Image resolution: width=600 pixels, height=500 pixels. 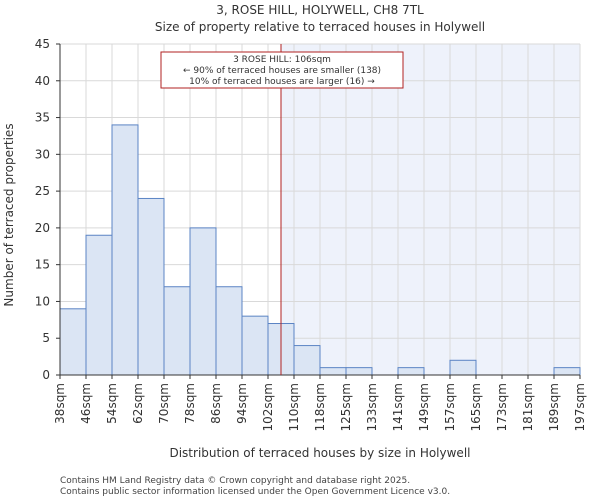 I want to click on x-tick-label: 173sqm, so click(x=502, y=407).